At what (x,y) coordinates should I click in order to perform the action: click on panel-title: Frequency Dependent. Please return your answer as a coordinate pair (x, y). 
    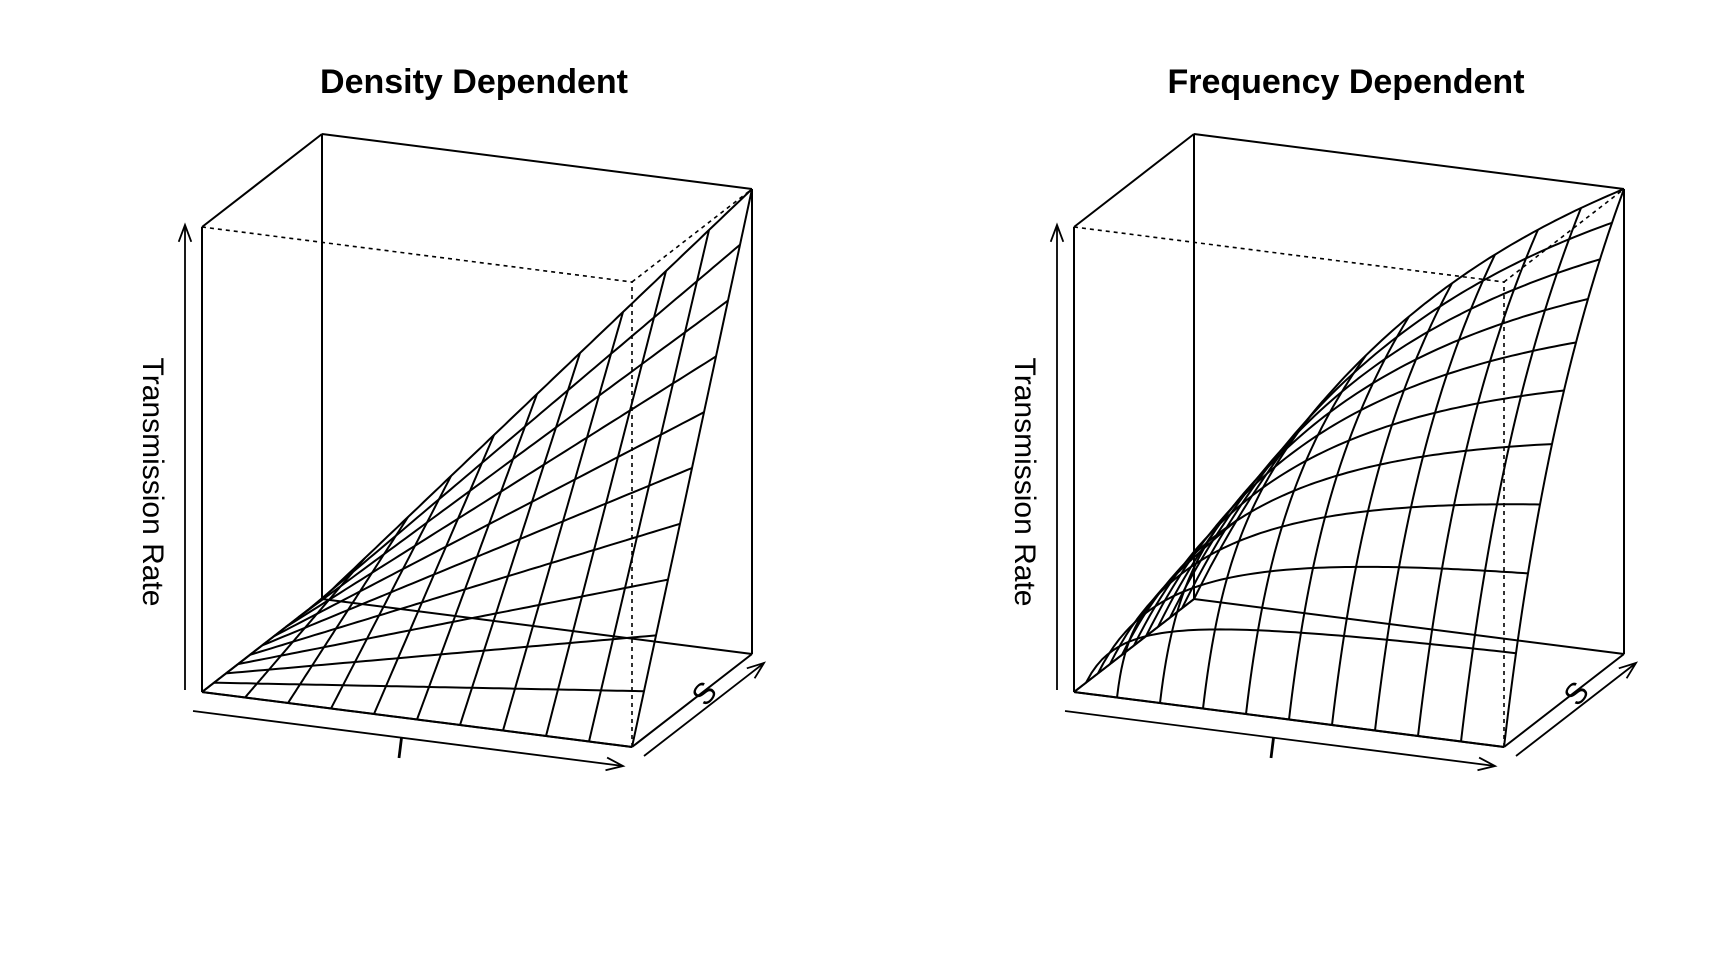
    Looking at the image, I should click on (1345, 82).